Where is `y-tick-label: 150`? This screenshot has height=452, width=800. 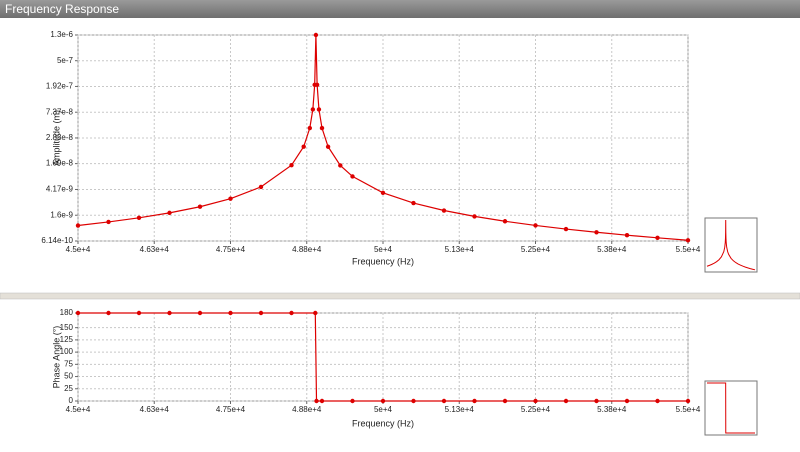 y-tick-label: 150 is located at coordinates (67, 327).